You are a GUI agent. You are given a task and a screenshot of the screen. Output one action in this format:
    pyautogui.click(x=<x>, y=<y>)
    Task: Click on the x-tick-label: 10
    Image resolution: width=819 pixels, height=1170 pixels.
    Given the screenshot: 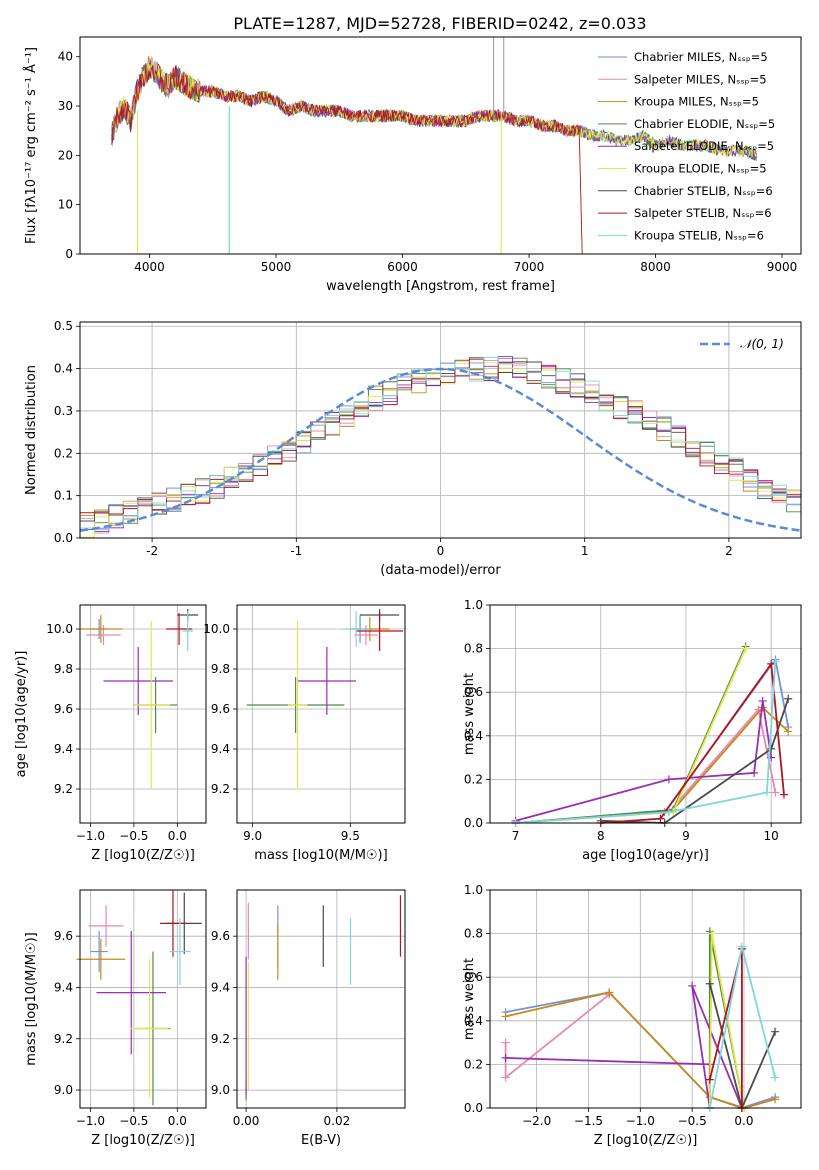 What is the action you would take?
    pyautogui.click(x=771, y=836)
    